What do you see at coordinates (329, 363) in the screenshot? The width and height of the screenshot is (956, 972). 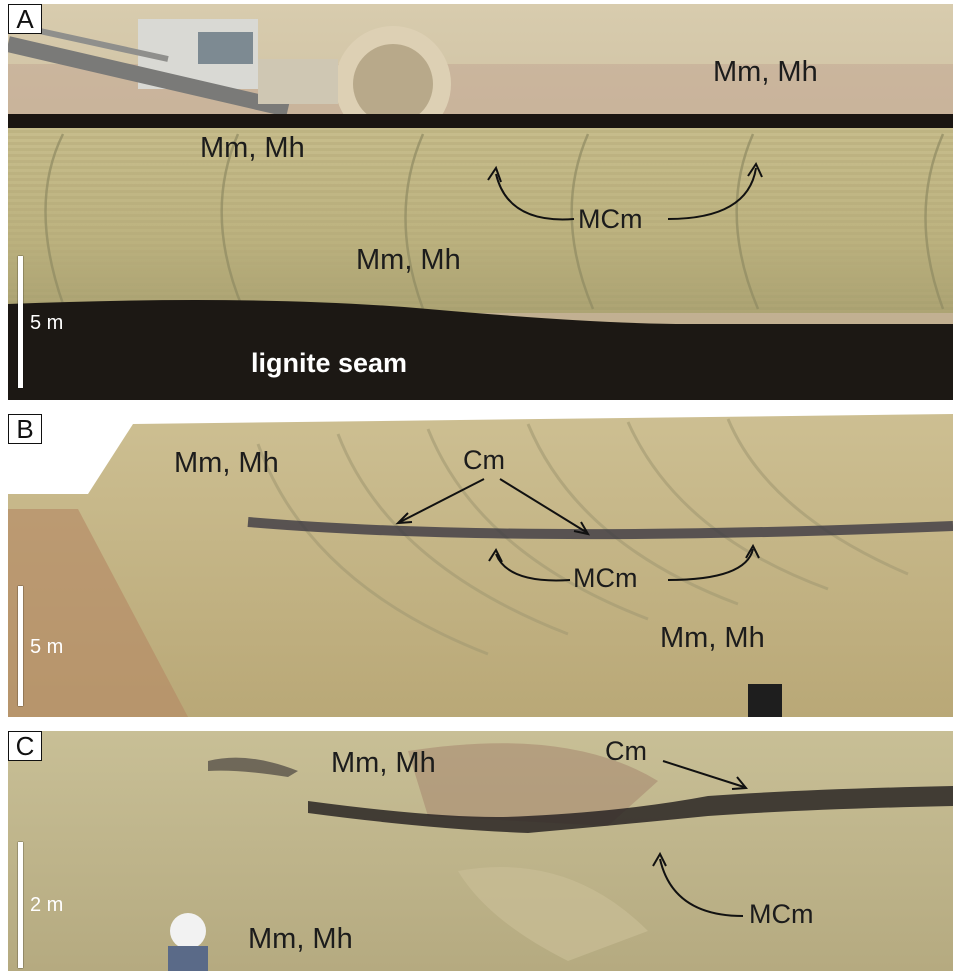 I see `lignite-seam-label: lignite seam` at bounding box center [329, 363].